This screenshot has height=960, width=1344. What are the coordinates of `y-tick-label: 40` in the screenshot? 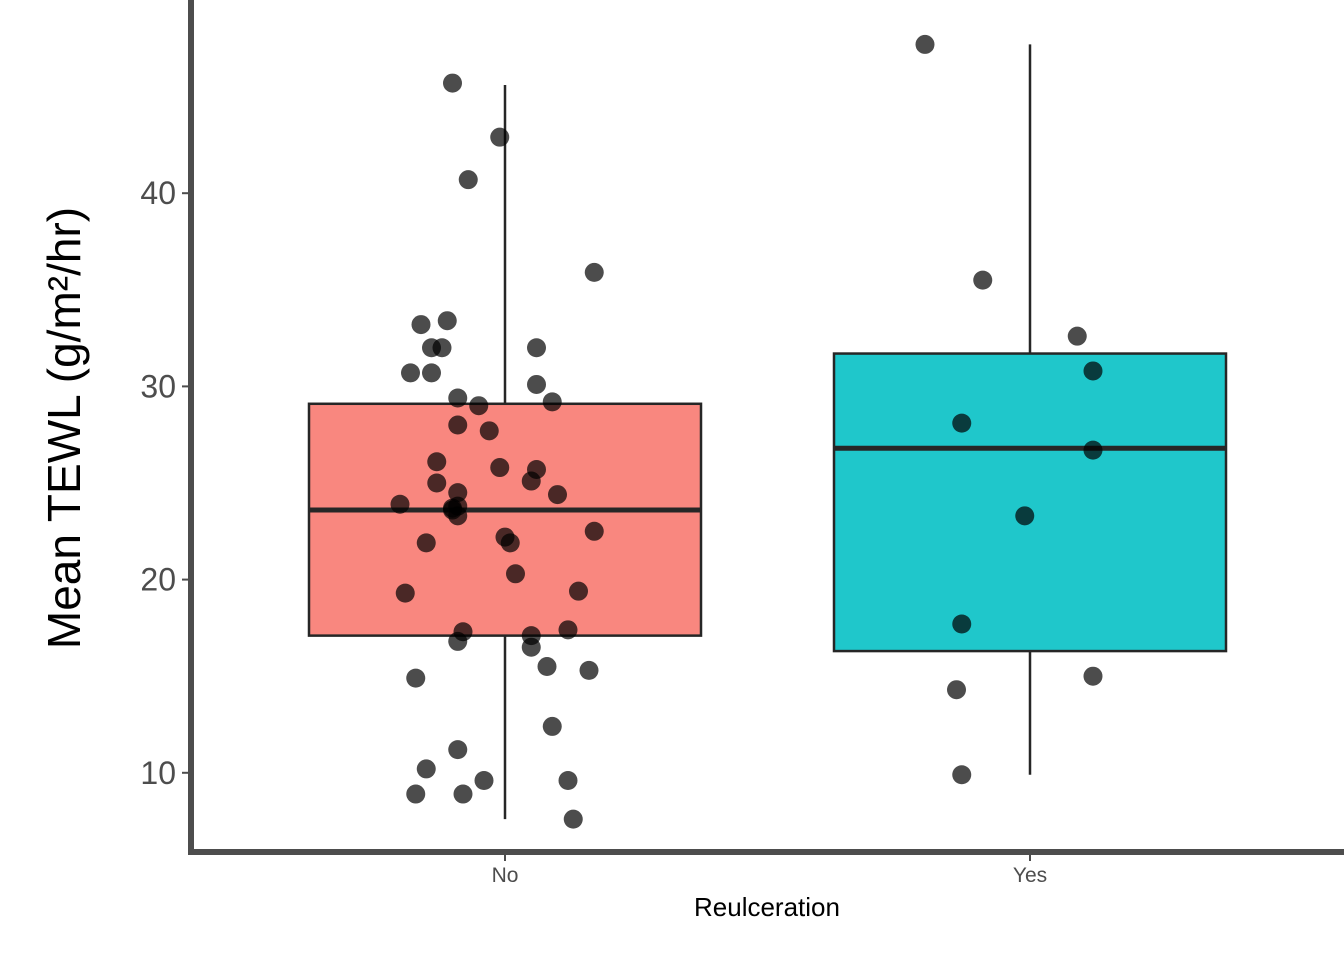 It's located at (158, 193).